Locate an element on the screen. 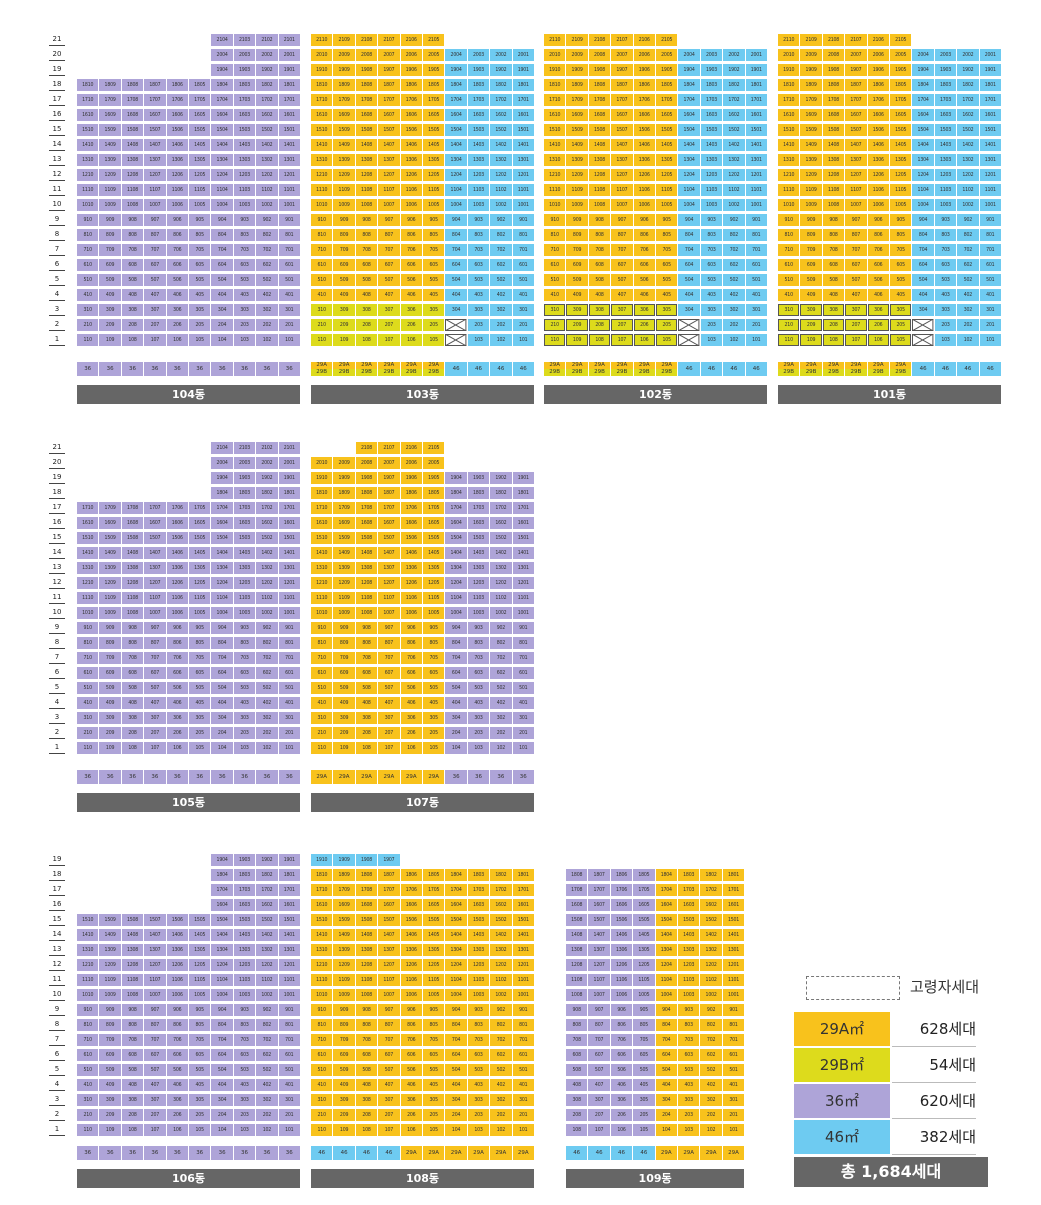 Image resolution: width=1041 pixels, height=1205 pixels. unit-cell: 203 is located at coordinates (244, 325).